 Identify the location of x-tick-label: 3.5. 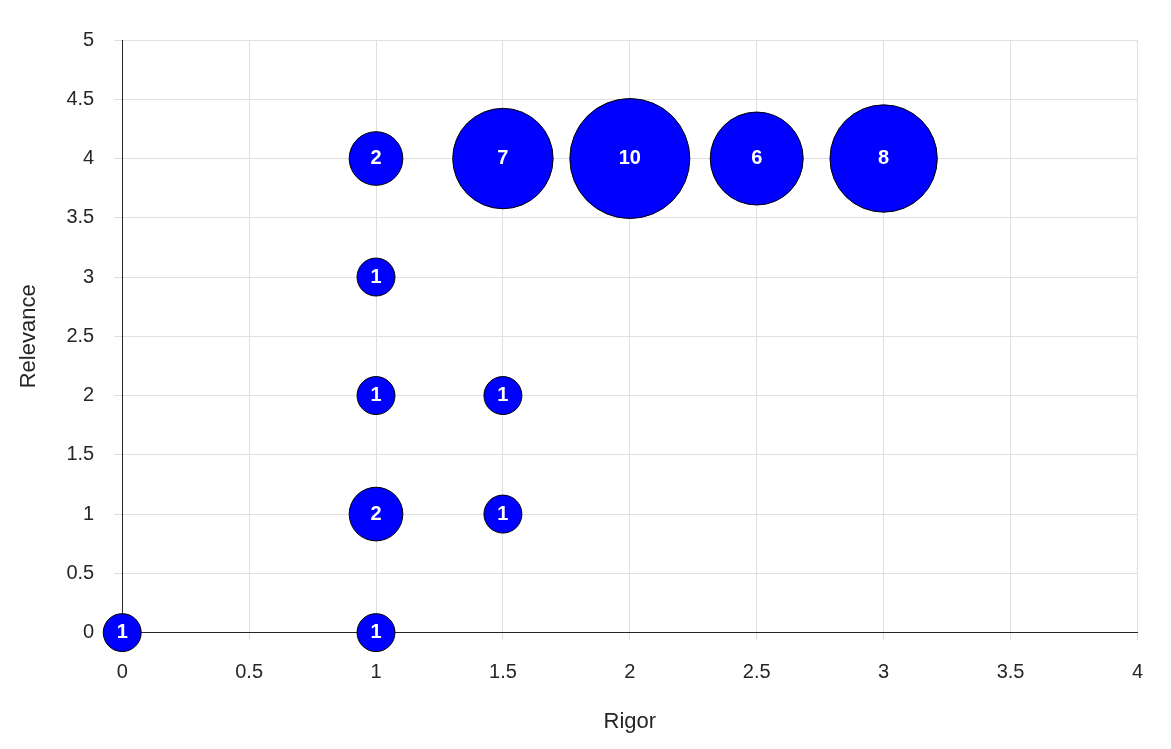
(1010, 671).